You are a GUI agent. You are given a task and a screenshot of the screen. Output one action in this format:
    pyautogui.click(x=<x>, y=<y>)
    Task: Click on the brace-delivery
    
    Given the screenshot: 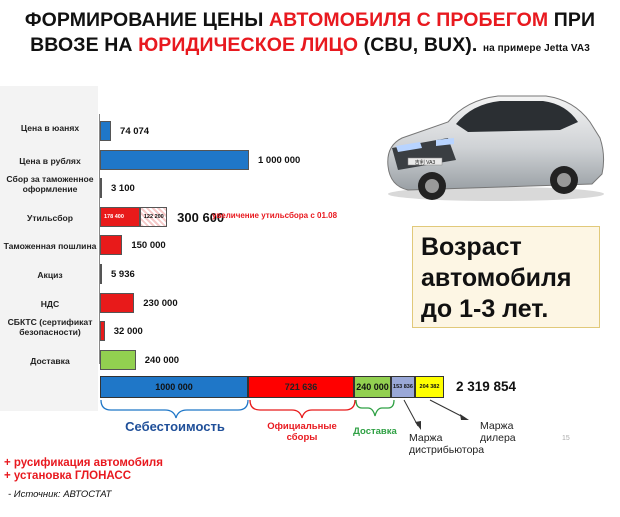 What is the action you would take?
    pyautogui.click(x=375, y=408)
    